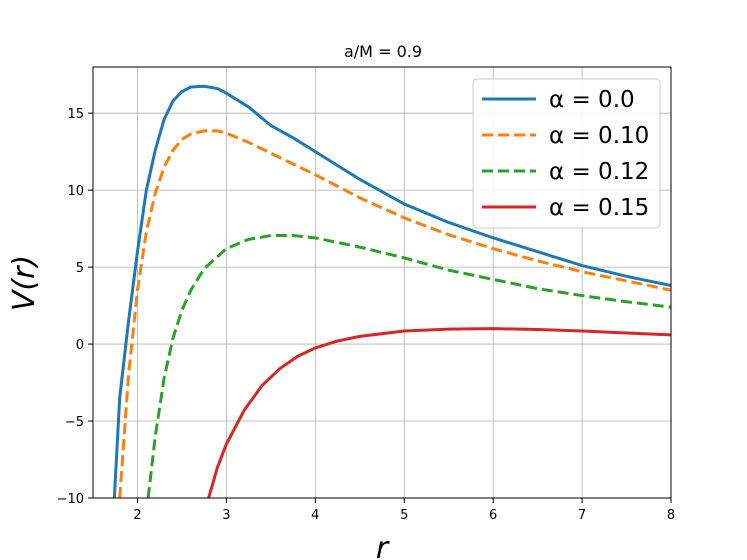  What do you see at coordinates (404, 515) in the screenshot?
I see `x-tick-label: 5` at bounding box center [404, 515].